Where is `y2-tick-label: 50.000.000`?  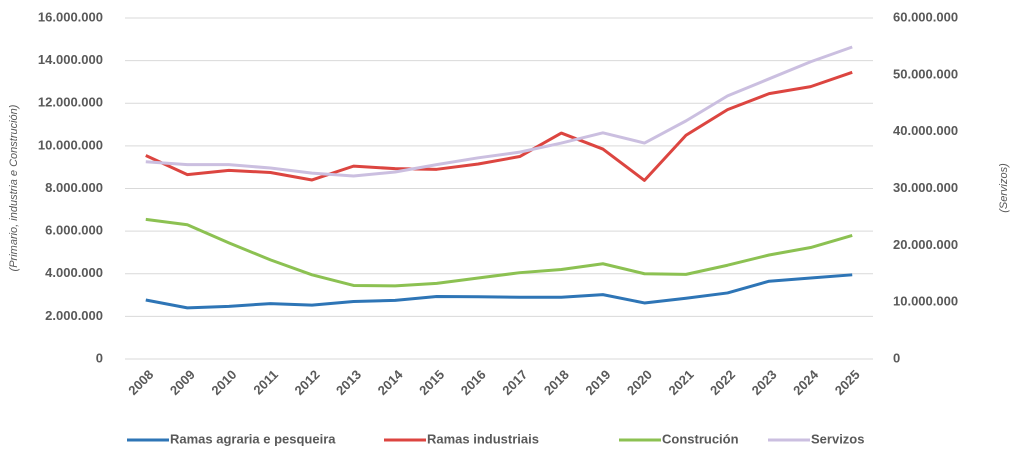
y2-tick-label: 50.000.000 is located at coordinates (925, 73).